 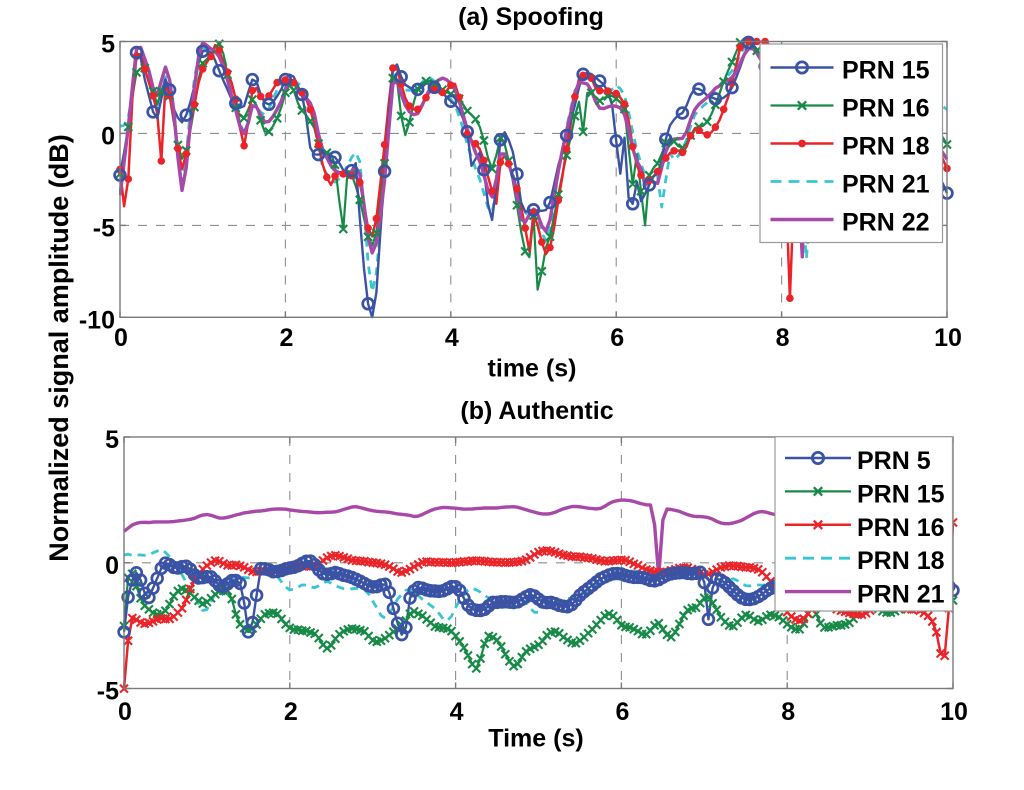 What do you see at coordinates (59, 348) in the screenshot?
I see `svg-text:Normalized signal amplitude (d: Normalized signal amplitude (dB)` at bounding box center [59, 348].